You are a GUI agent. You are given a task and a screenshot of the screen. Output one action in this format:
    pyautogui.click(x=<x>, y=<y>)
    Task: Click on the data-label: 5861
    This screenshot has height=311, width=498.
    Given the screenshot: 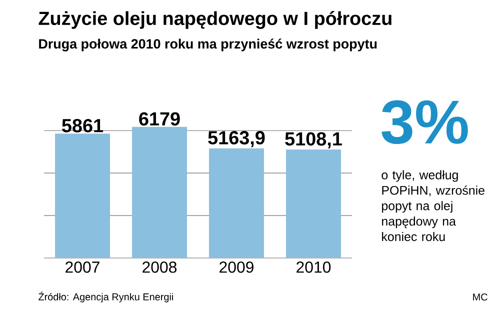 What is the action you would take?
    pyautogui.click(x=83, y=125)
    